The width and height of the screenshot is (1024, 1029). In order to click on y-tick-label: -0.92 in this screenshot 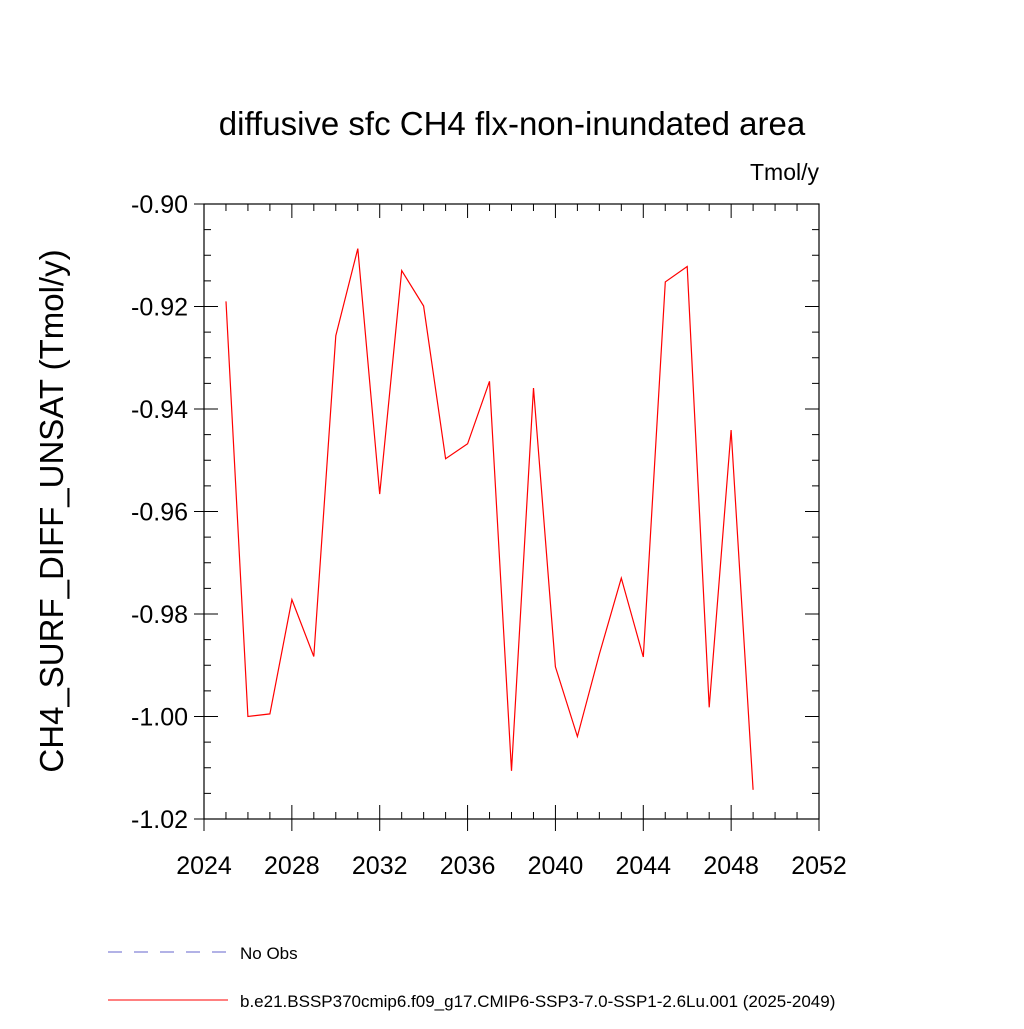, I will do `click(159, 308)`.